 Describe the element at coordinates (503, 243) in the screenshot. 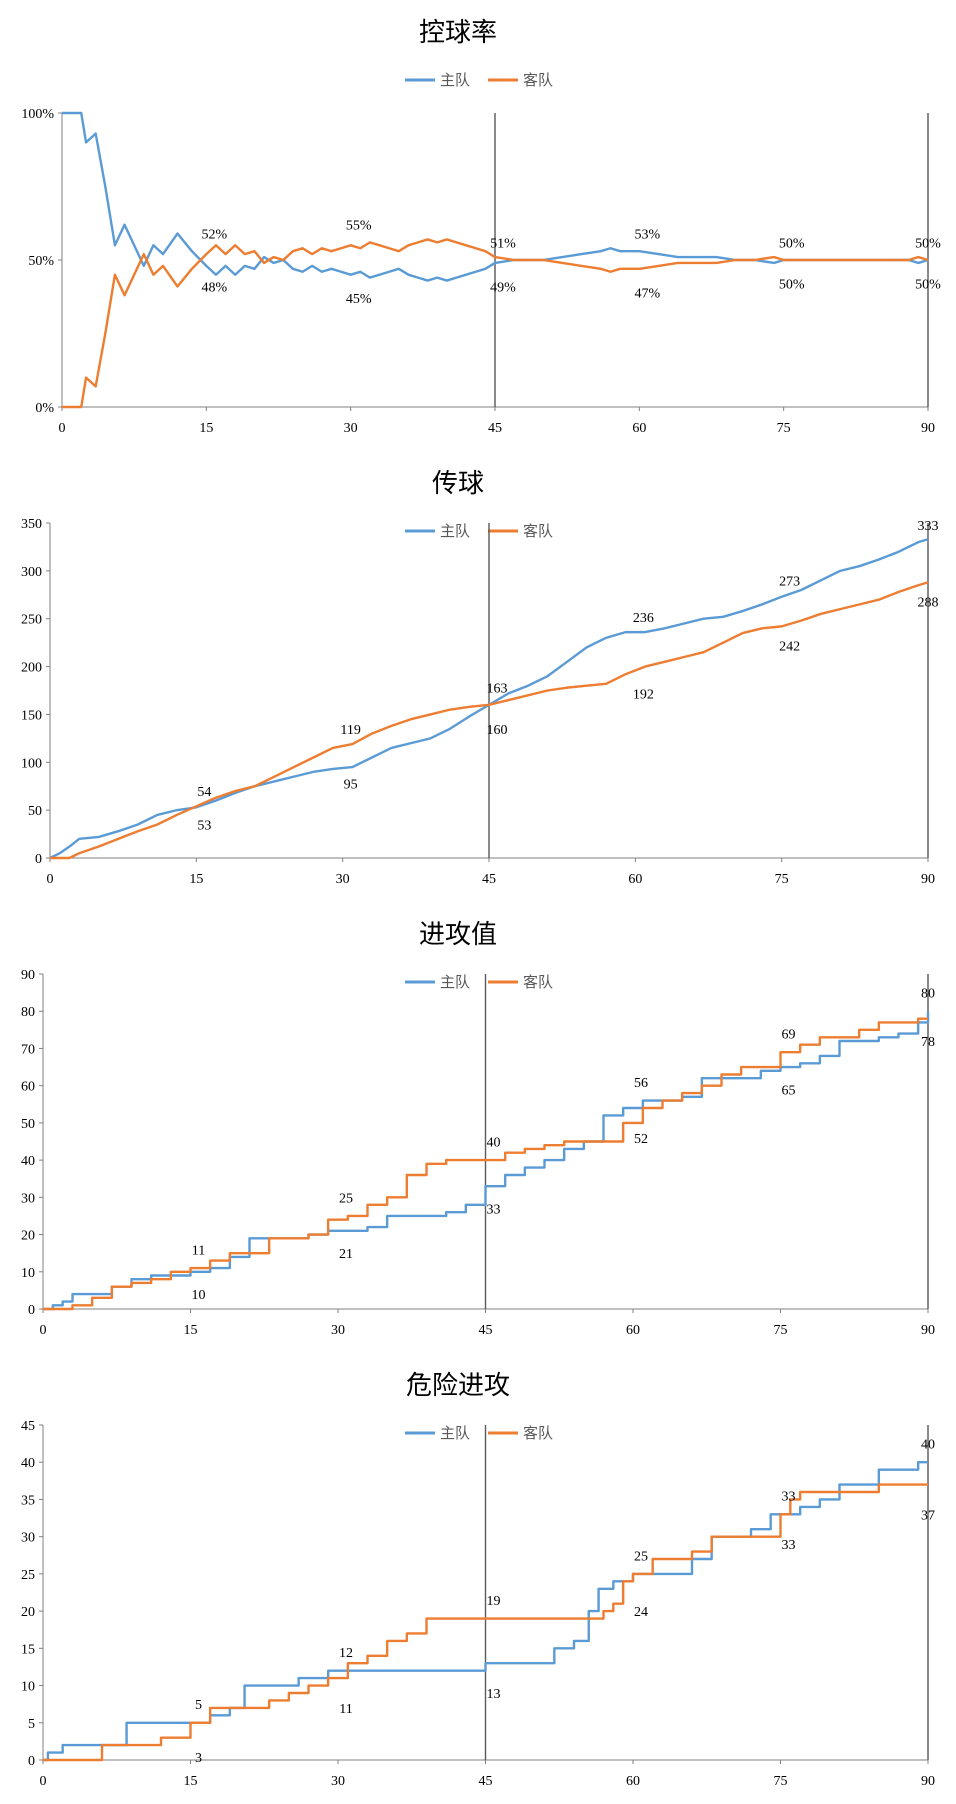

I see `data-label: 51%` at that location.